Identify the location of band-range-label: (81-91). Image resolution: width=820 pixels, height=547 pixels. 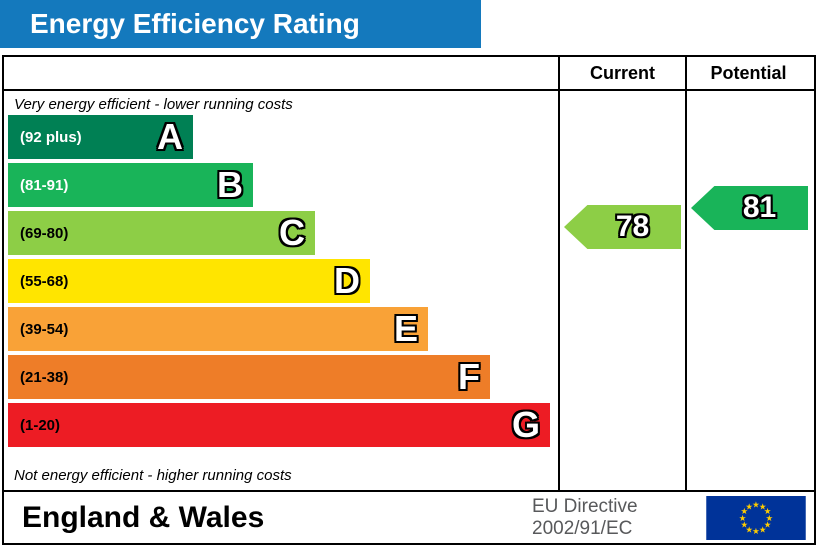
(44, 185).